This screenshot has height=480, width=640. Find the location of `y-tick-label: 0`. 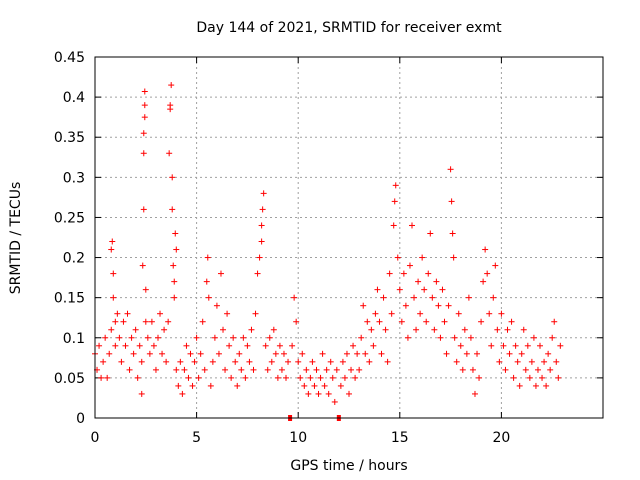

y-tick-label: 0 is located at coordinates (80, 419).